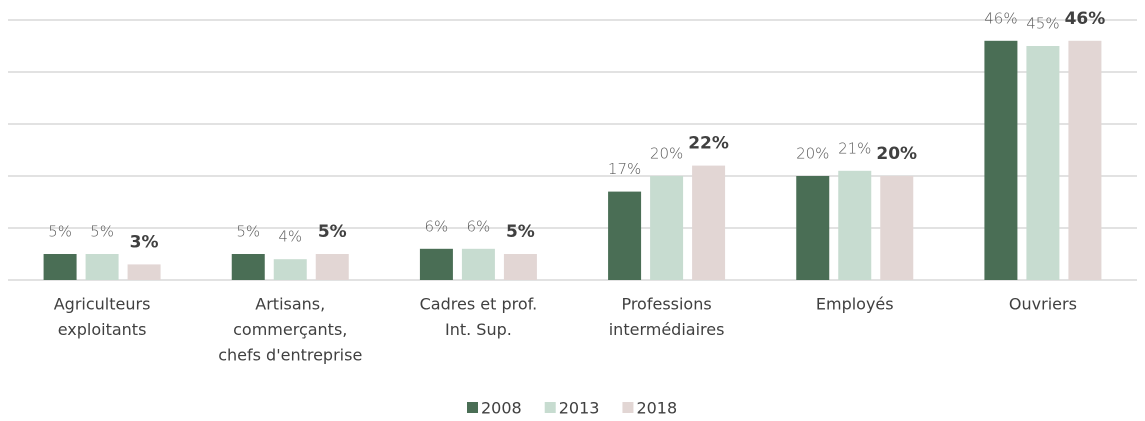 The width and height of the screenshot is (1145, 421). I want to click on value-label: 45%, so click(1042, 24).